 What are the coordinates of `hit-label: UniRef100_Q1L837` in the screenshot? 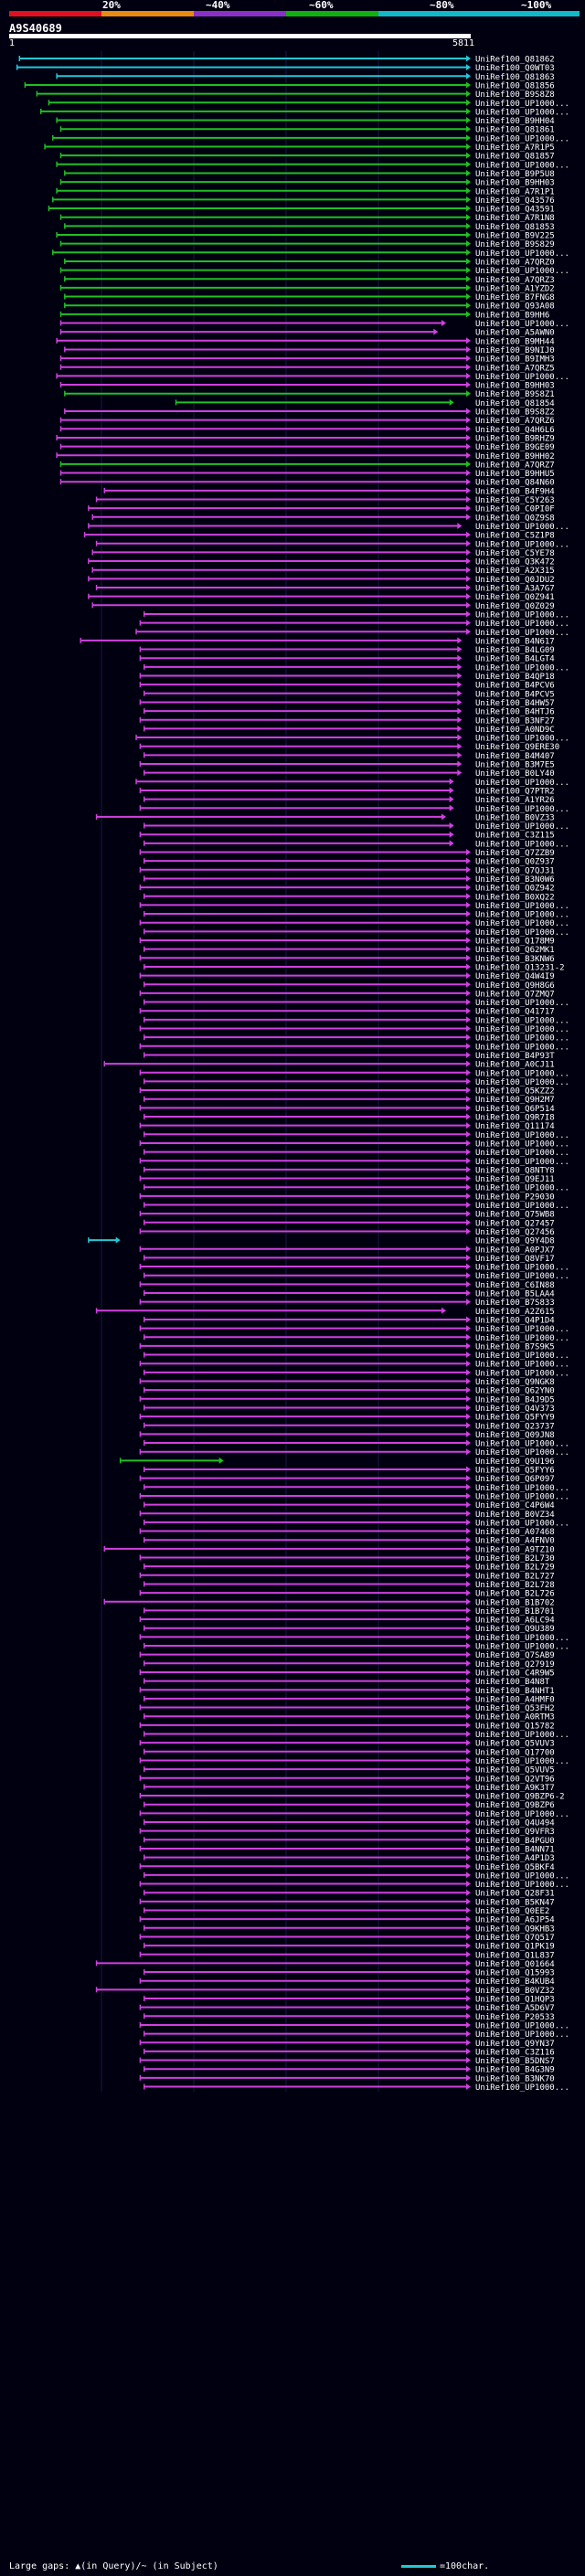 It's located at (515, 1955).